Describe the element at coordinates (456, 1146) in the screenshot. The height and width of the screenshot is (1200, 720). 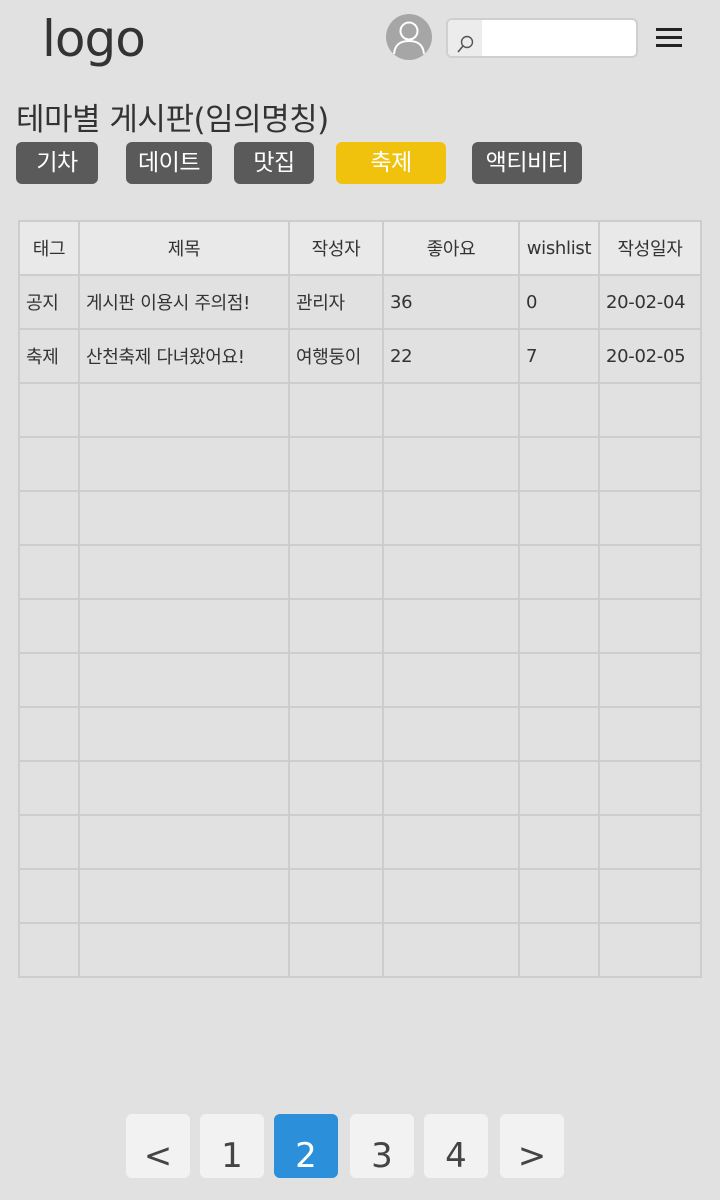
I see `page-4-button: 4` at that location.